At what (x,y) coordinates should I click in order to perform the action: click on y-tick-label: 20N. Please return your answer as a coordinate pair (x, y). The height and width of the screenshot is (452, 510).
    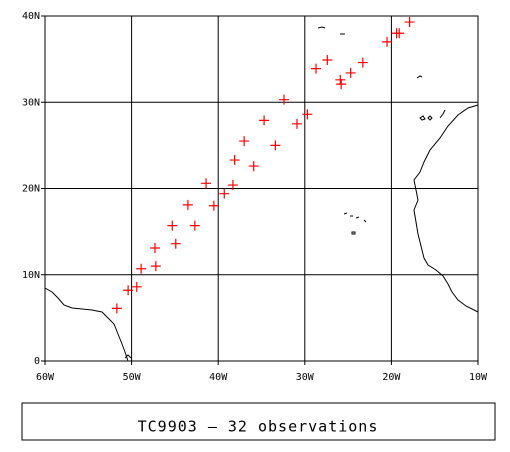
    Looking at the image, I should click on (31, 189).